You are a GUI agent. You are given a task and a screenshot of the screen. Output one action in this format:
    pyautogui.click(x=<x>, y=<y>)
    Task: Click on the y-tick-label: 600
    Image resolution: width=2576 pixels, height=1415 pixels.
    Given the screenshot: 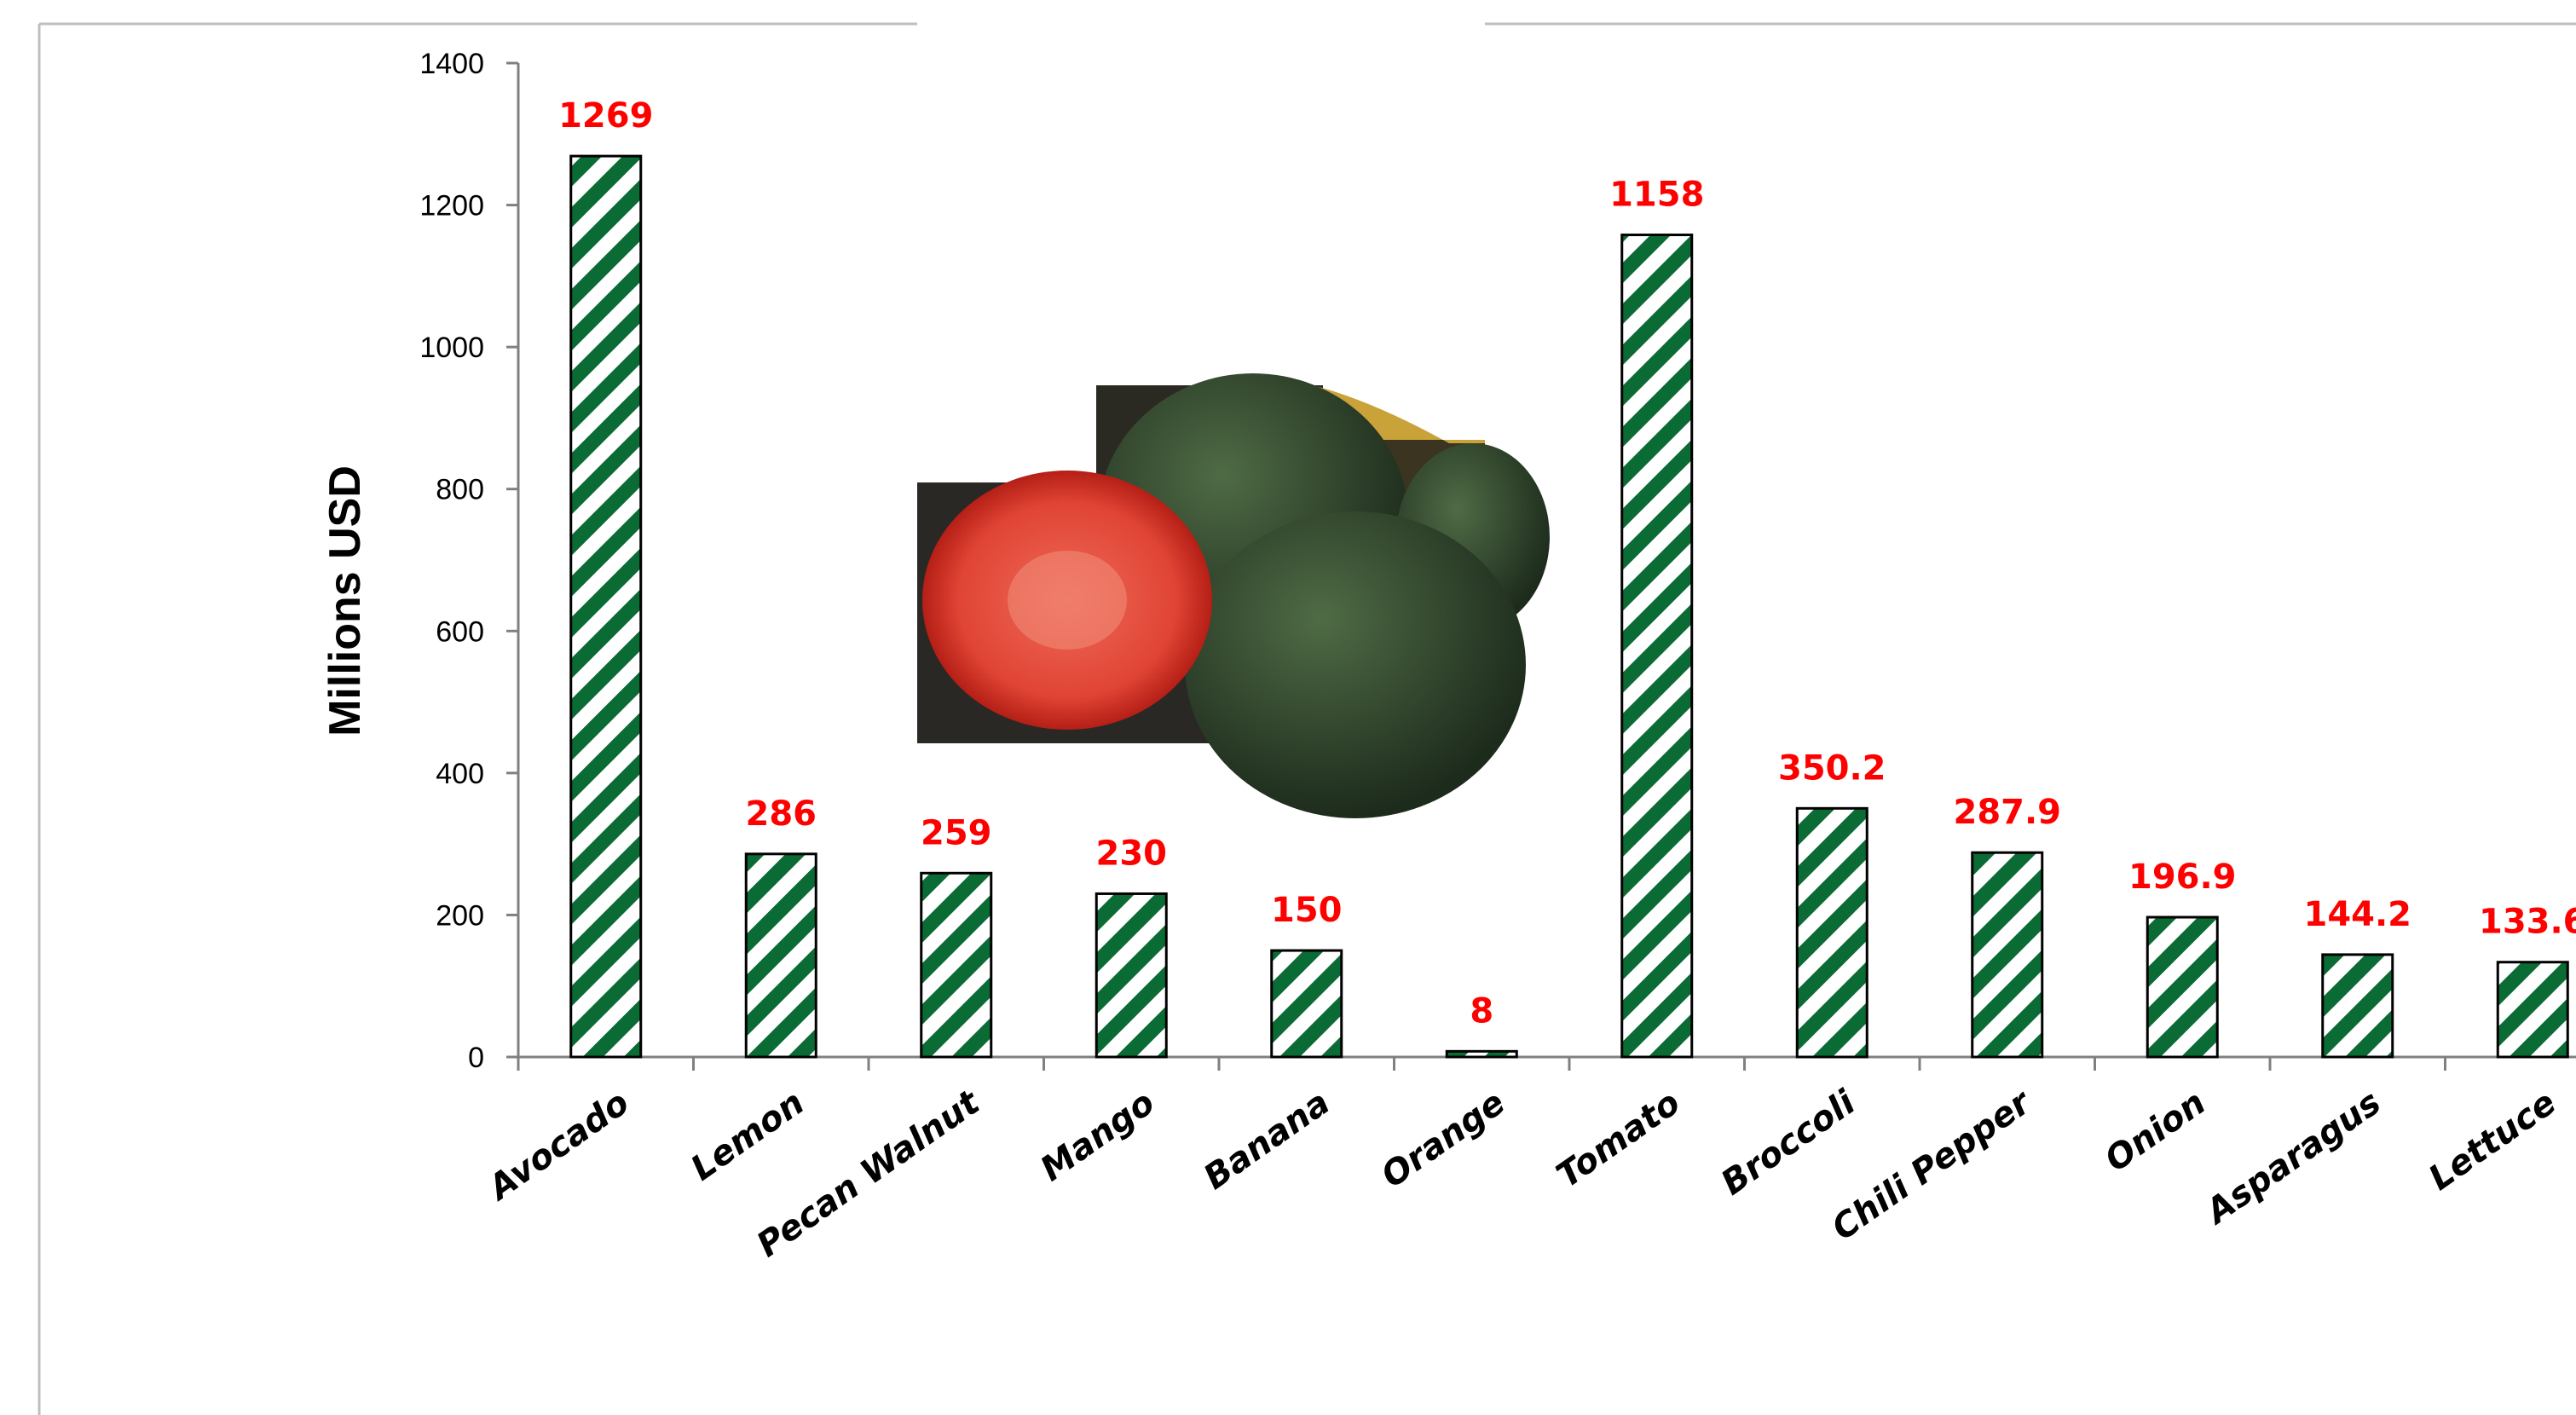 What is the action you would take?
    pyautogui.click(x=460, y=631)
    